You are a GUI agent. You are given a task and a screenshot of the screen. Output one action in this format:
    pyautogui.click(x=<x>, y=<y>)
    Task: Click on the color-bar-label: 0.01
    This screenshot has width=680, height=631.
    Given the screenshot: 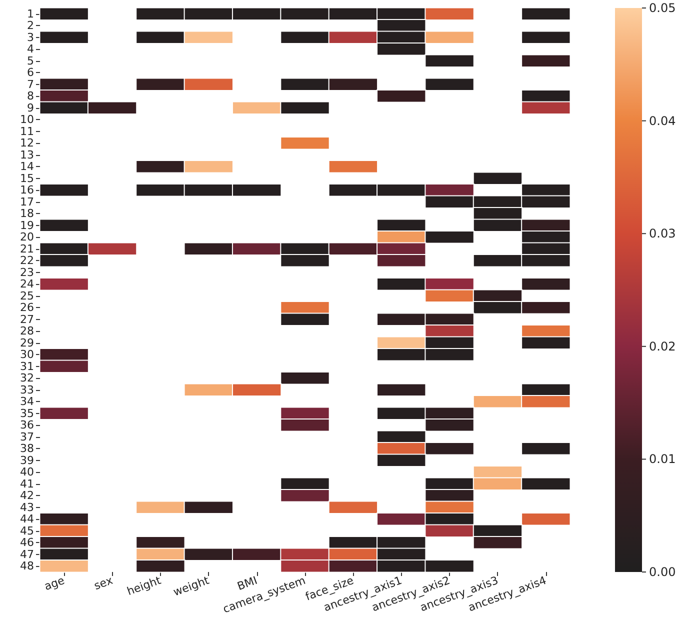 What is the action you would take?
    pyautogui.click(x=662, y=459)
    